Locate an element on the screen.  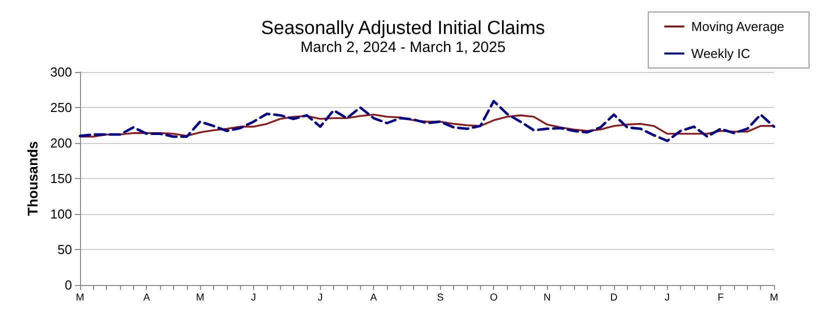
chart-subtitle: March 2, 2024 - March 1, 2025 is located at coordinates (403, 47).